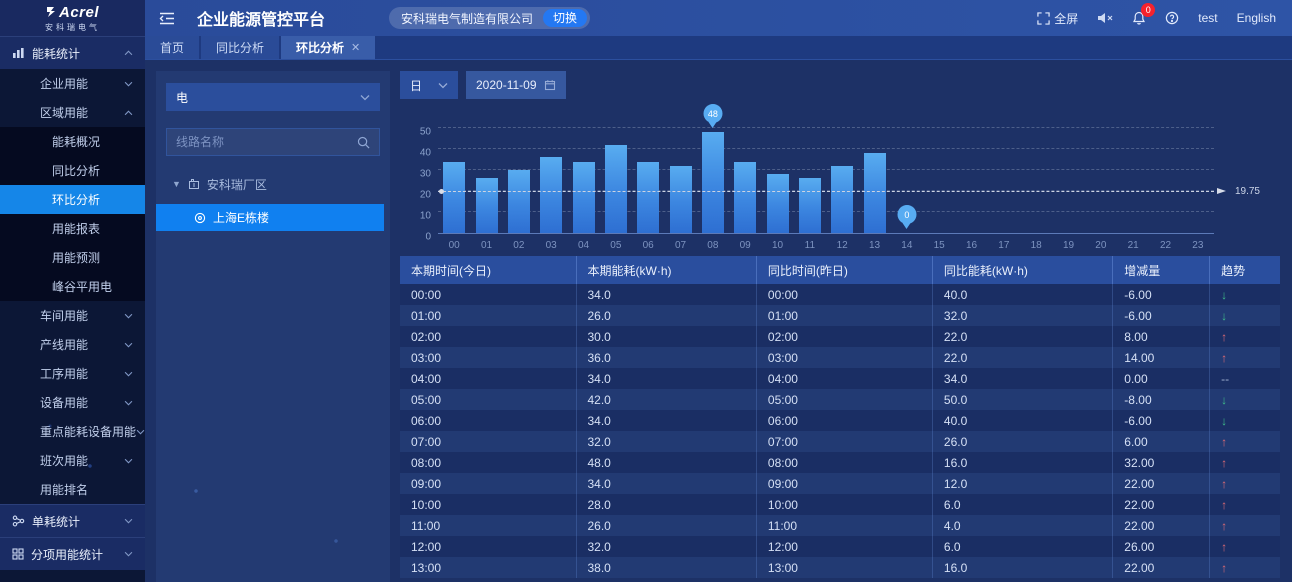 Image resolution: width=1292 pixels, height=582 pixels. Describe the element at coordinates (76, 229) in the screenshot. I see `sidebar-item-label: 用能报表` at that location.